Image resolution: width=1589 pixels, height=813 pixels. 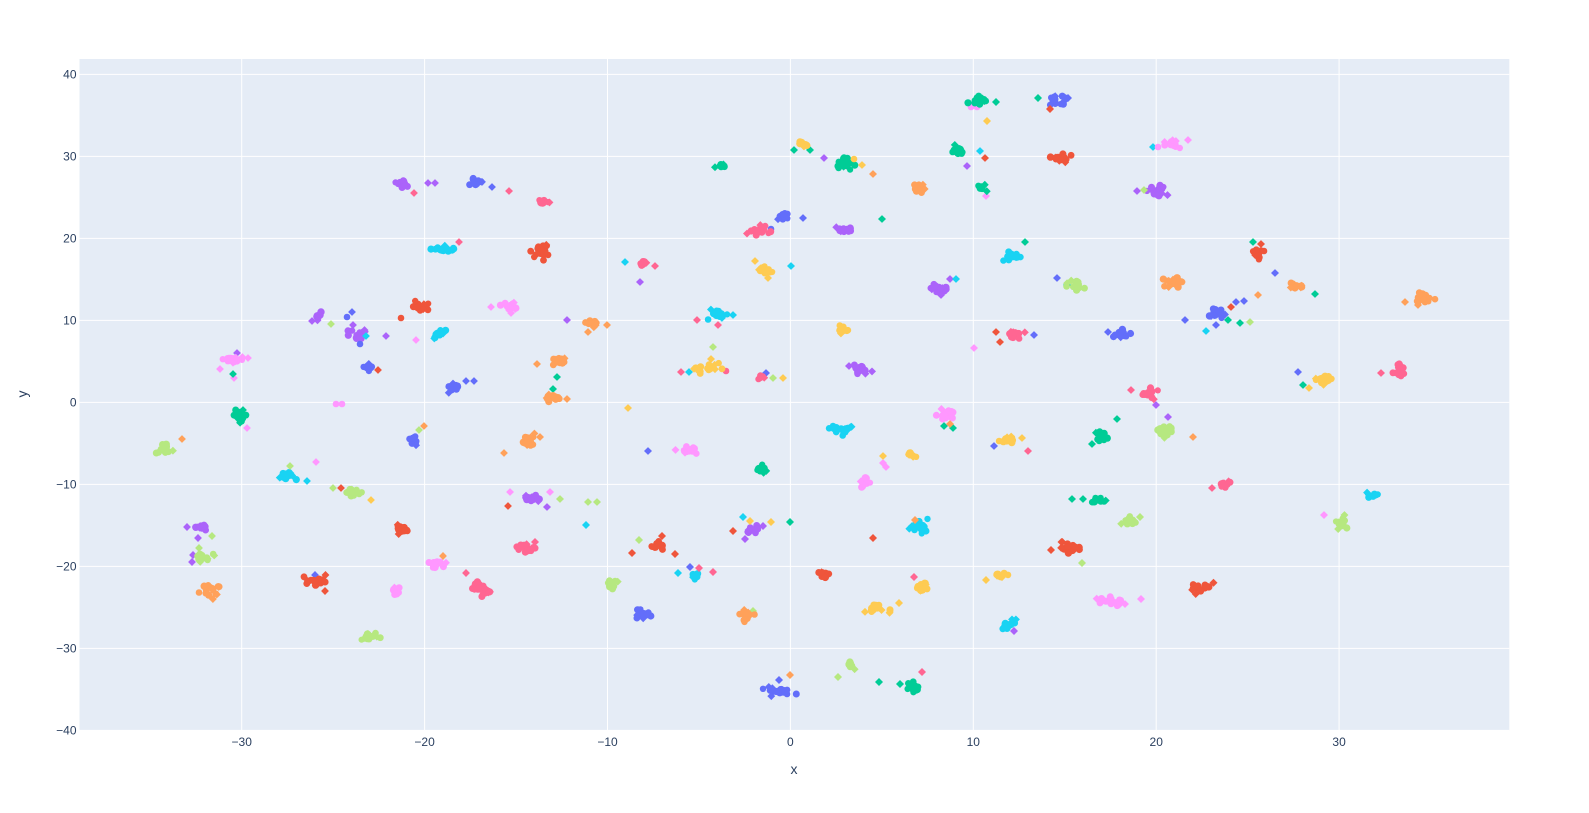 What do you see at coordinates (22, 394) in the screenshot?
I see `svg-text: y` at bounding box center [22, 394].